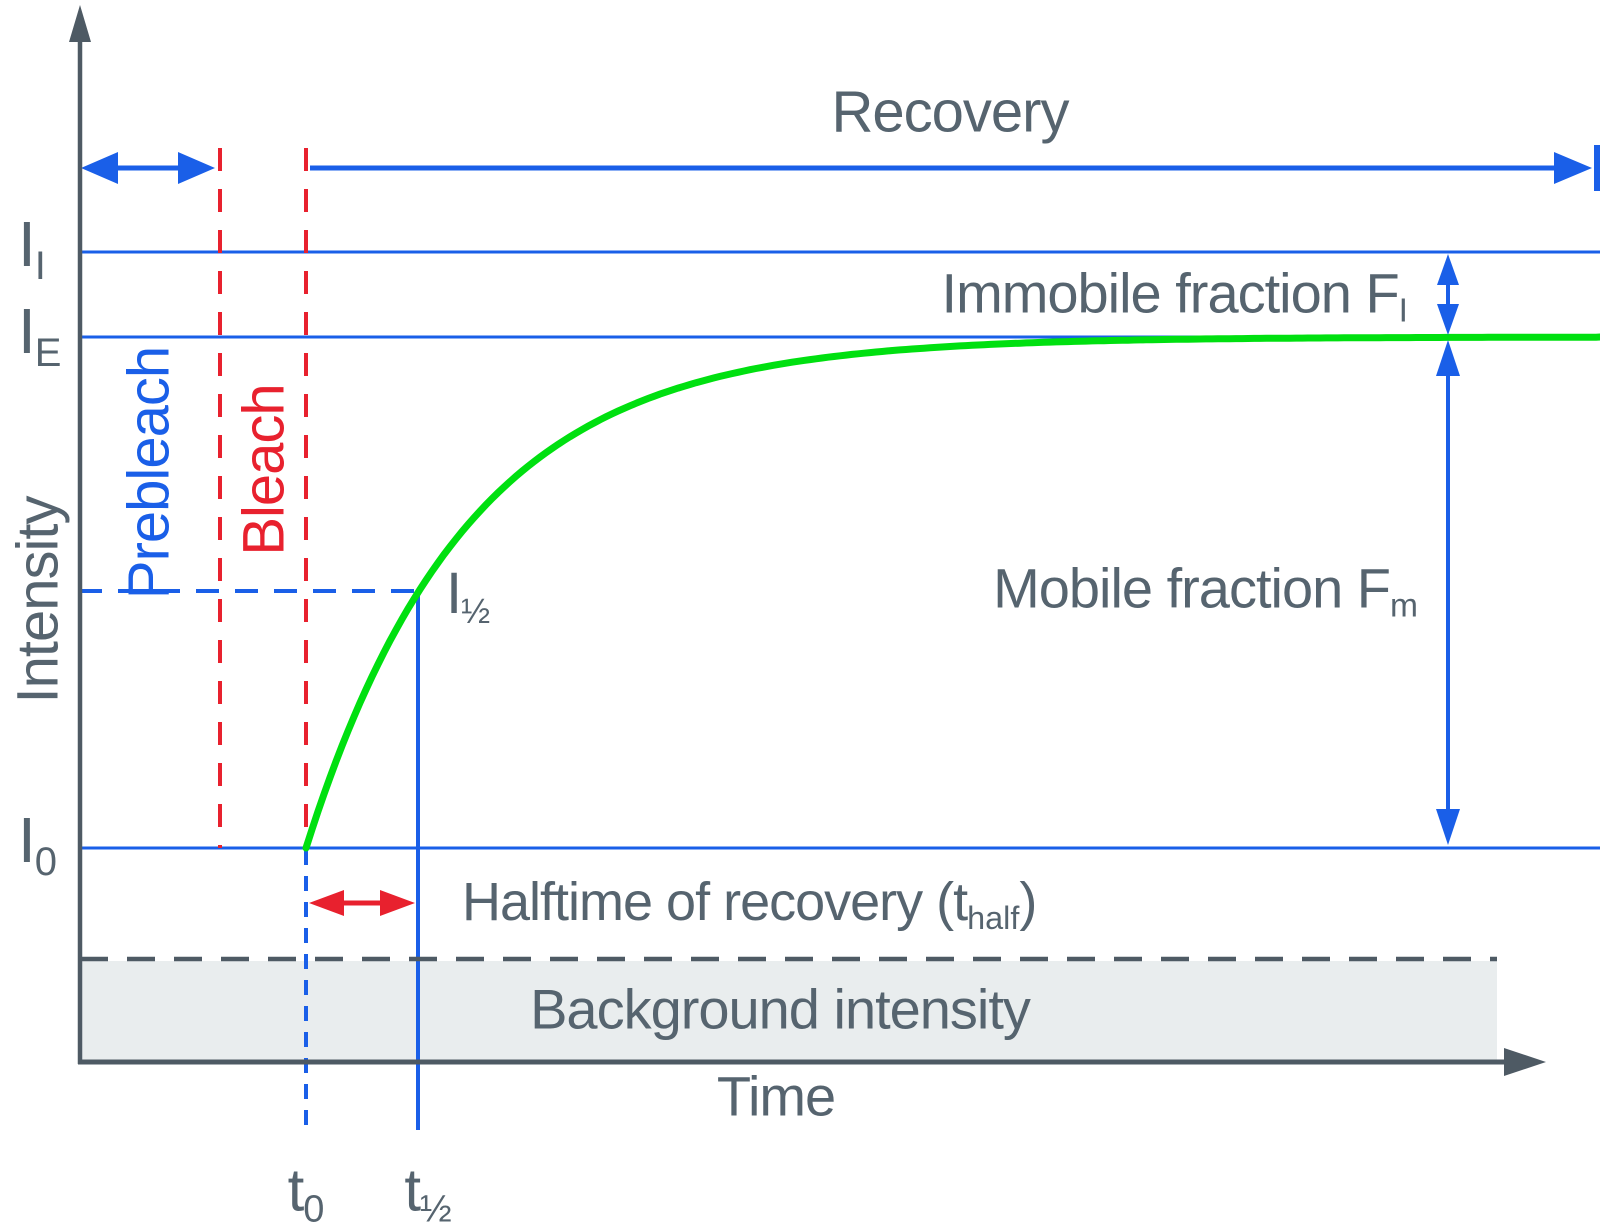 The height and width of the screenshot is (1232, 1600). Describe the element at coordinates (362, 903) in the screenshot. I see `halftime-arrow` at that location.